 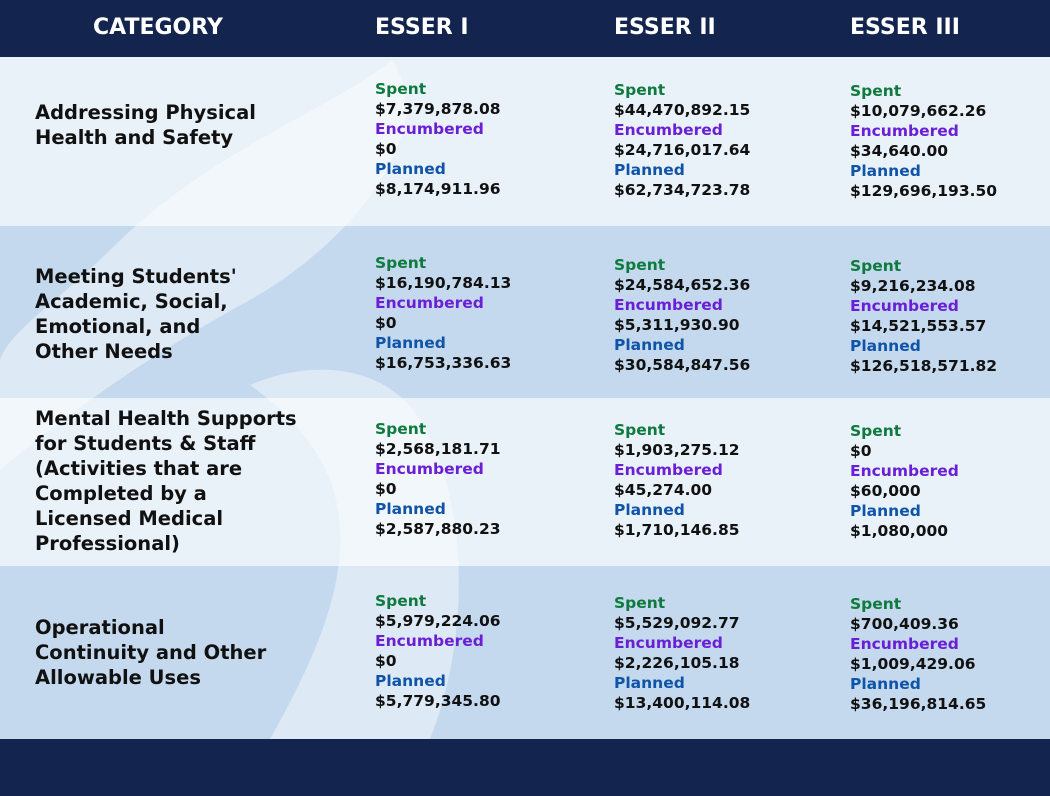 What do you see at coordinates (438, 109) in the screenshot?
I see `spent-value: $7,379,878.08` at bounding box center [438, 109].